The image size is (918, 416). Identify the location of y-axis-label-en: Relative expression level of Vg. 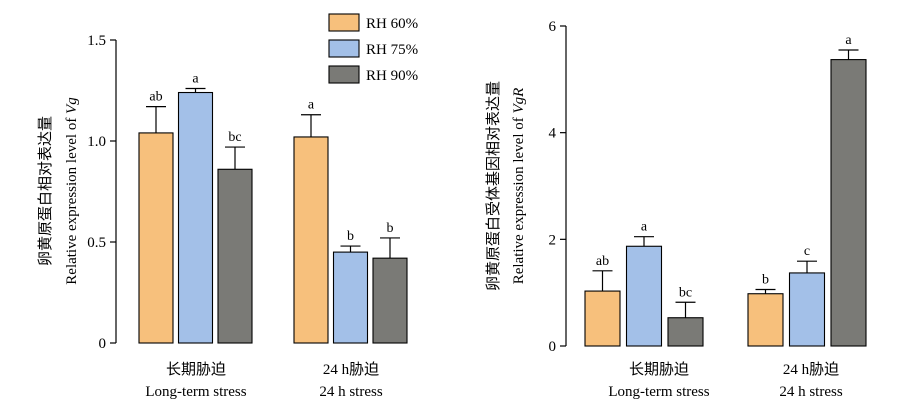
(72, 191).